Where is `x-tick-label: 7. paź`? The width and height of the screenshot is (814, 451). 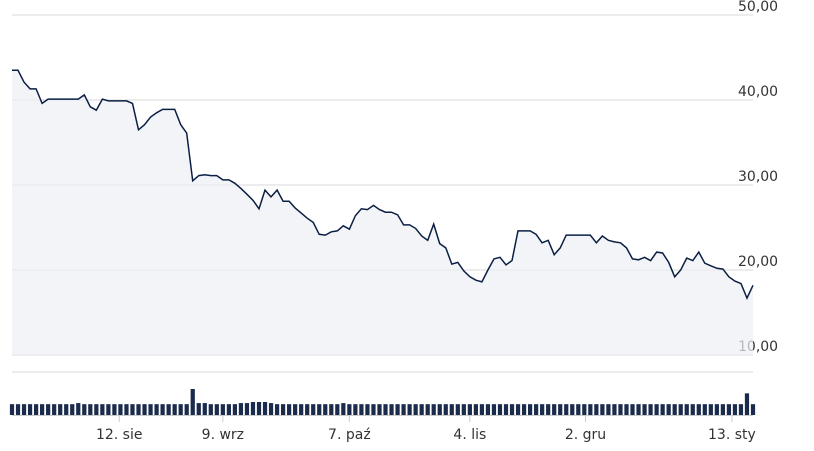 x-tick-label: 7. paź is located at coordinates (349, 435).